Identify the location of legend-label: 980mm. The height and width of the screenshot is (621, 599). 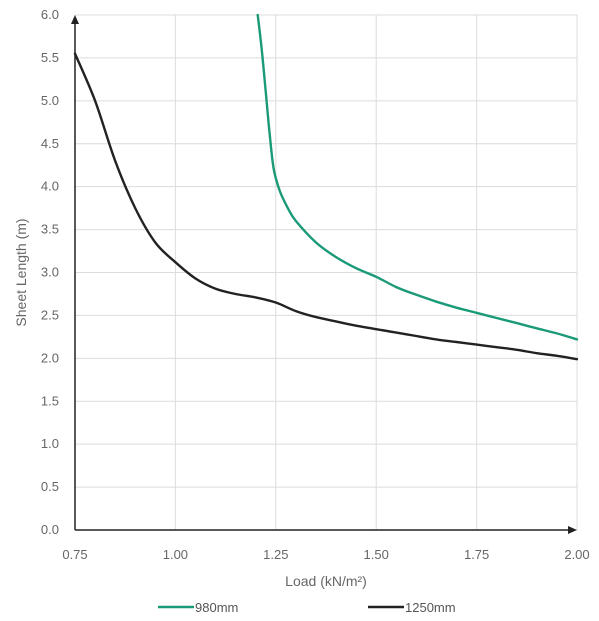
(216, 607).